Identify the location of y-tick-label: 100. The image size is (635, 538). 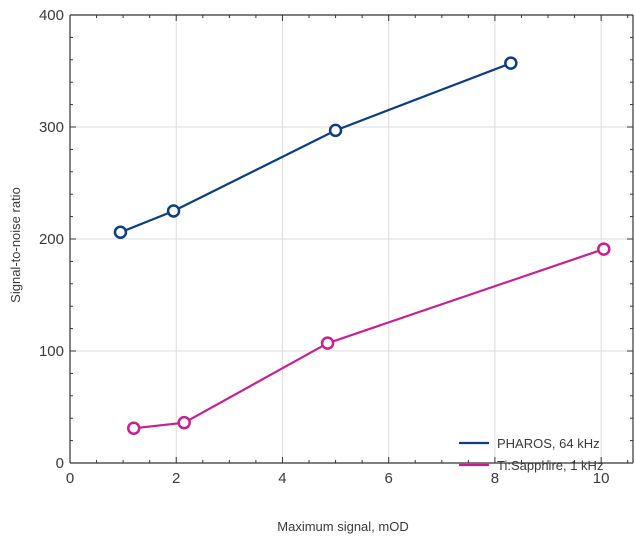
(51, 351).